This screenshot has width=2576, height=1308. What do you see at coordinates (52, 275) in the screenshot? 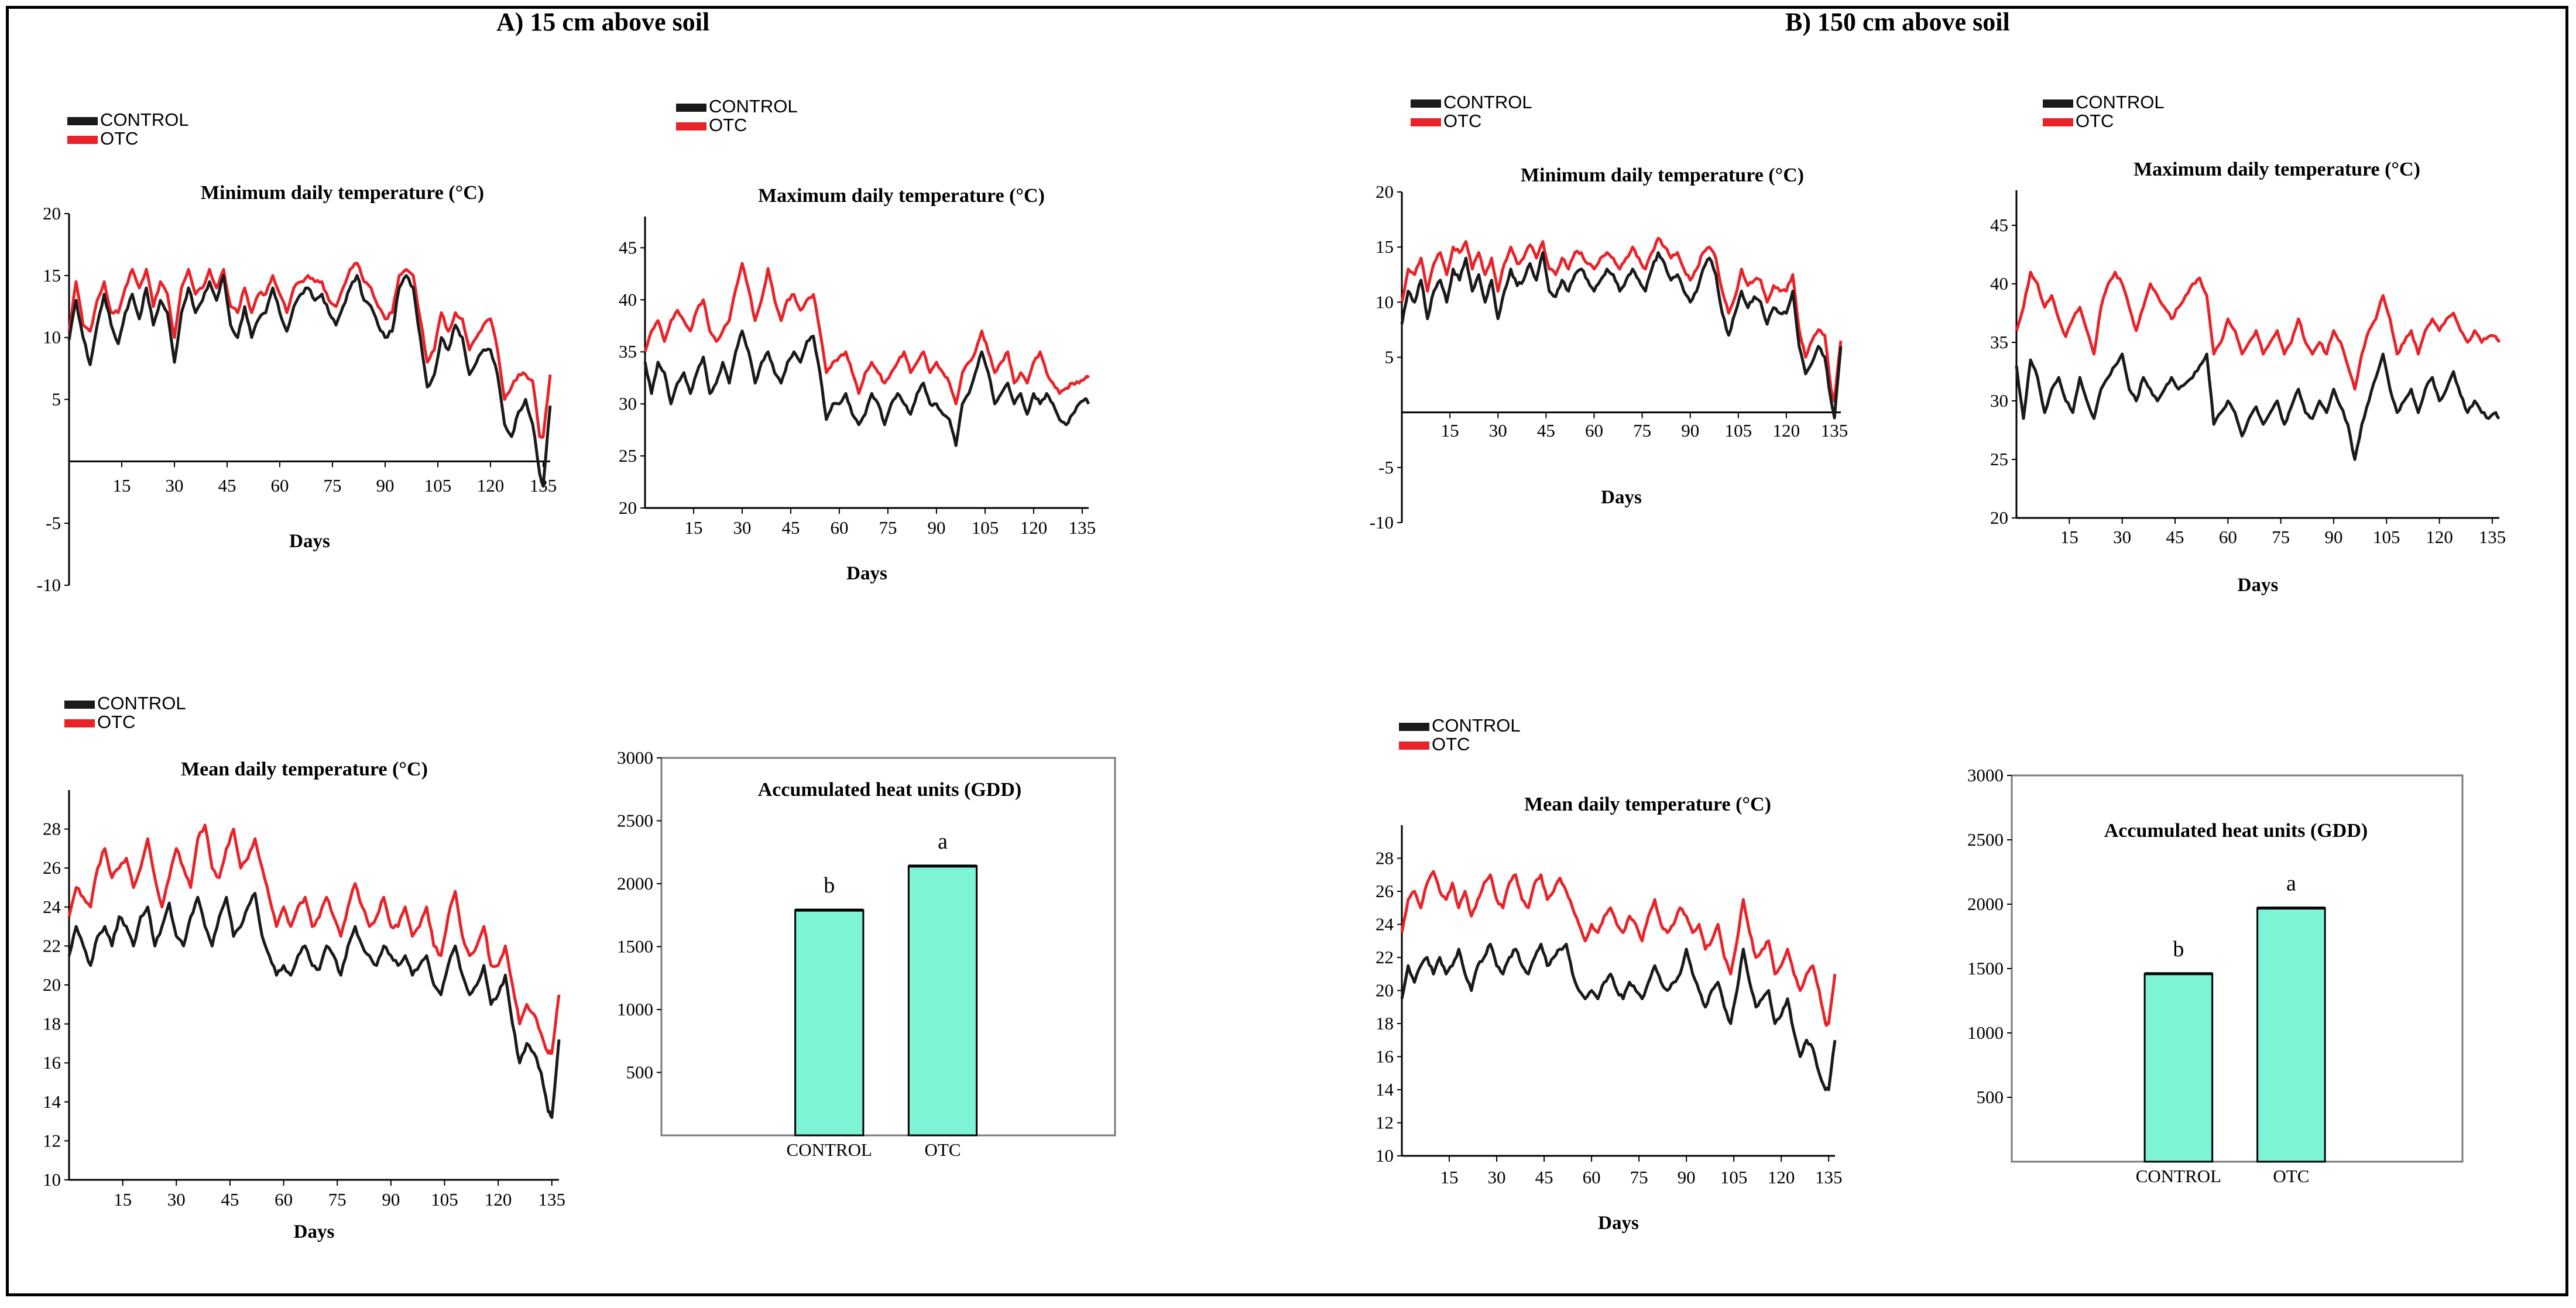
I see `y-tick-label: 15` at bounding box center [52, 275].